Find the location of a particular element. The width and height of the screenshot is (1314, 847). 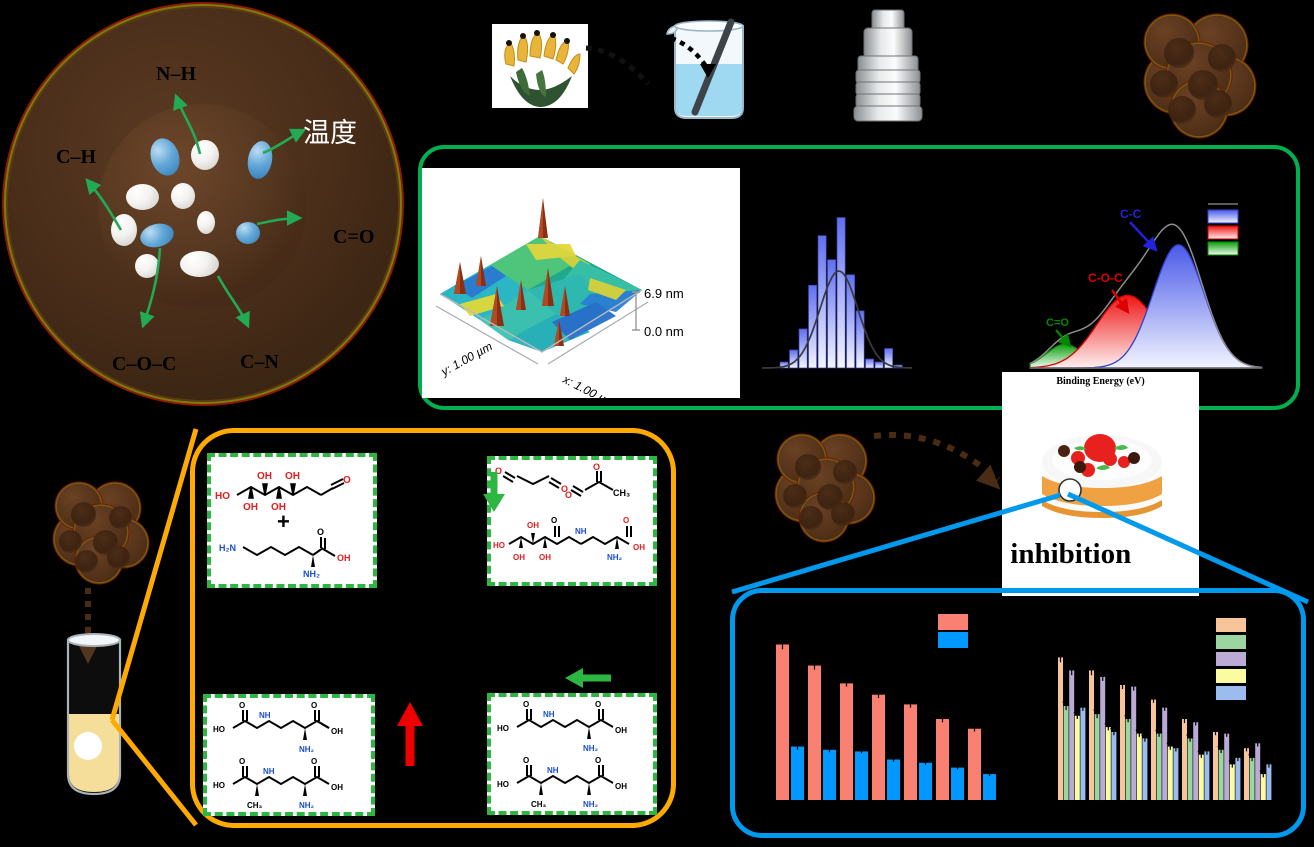

label-c-o-c: C–O–C is located at coordinates (144, 364).